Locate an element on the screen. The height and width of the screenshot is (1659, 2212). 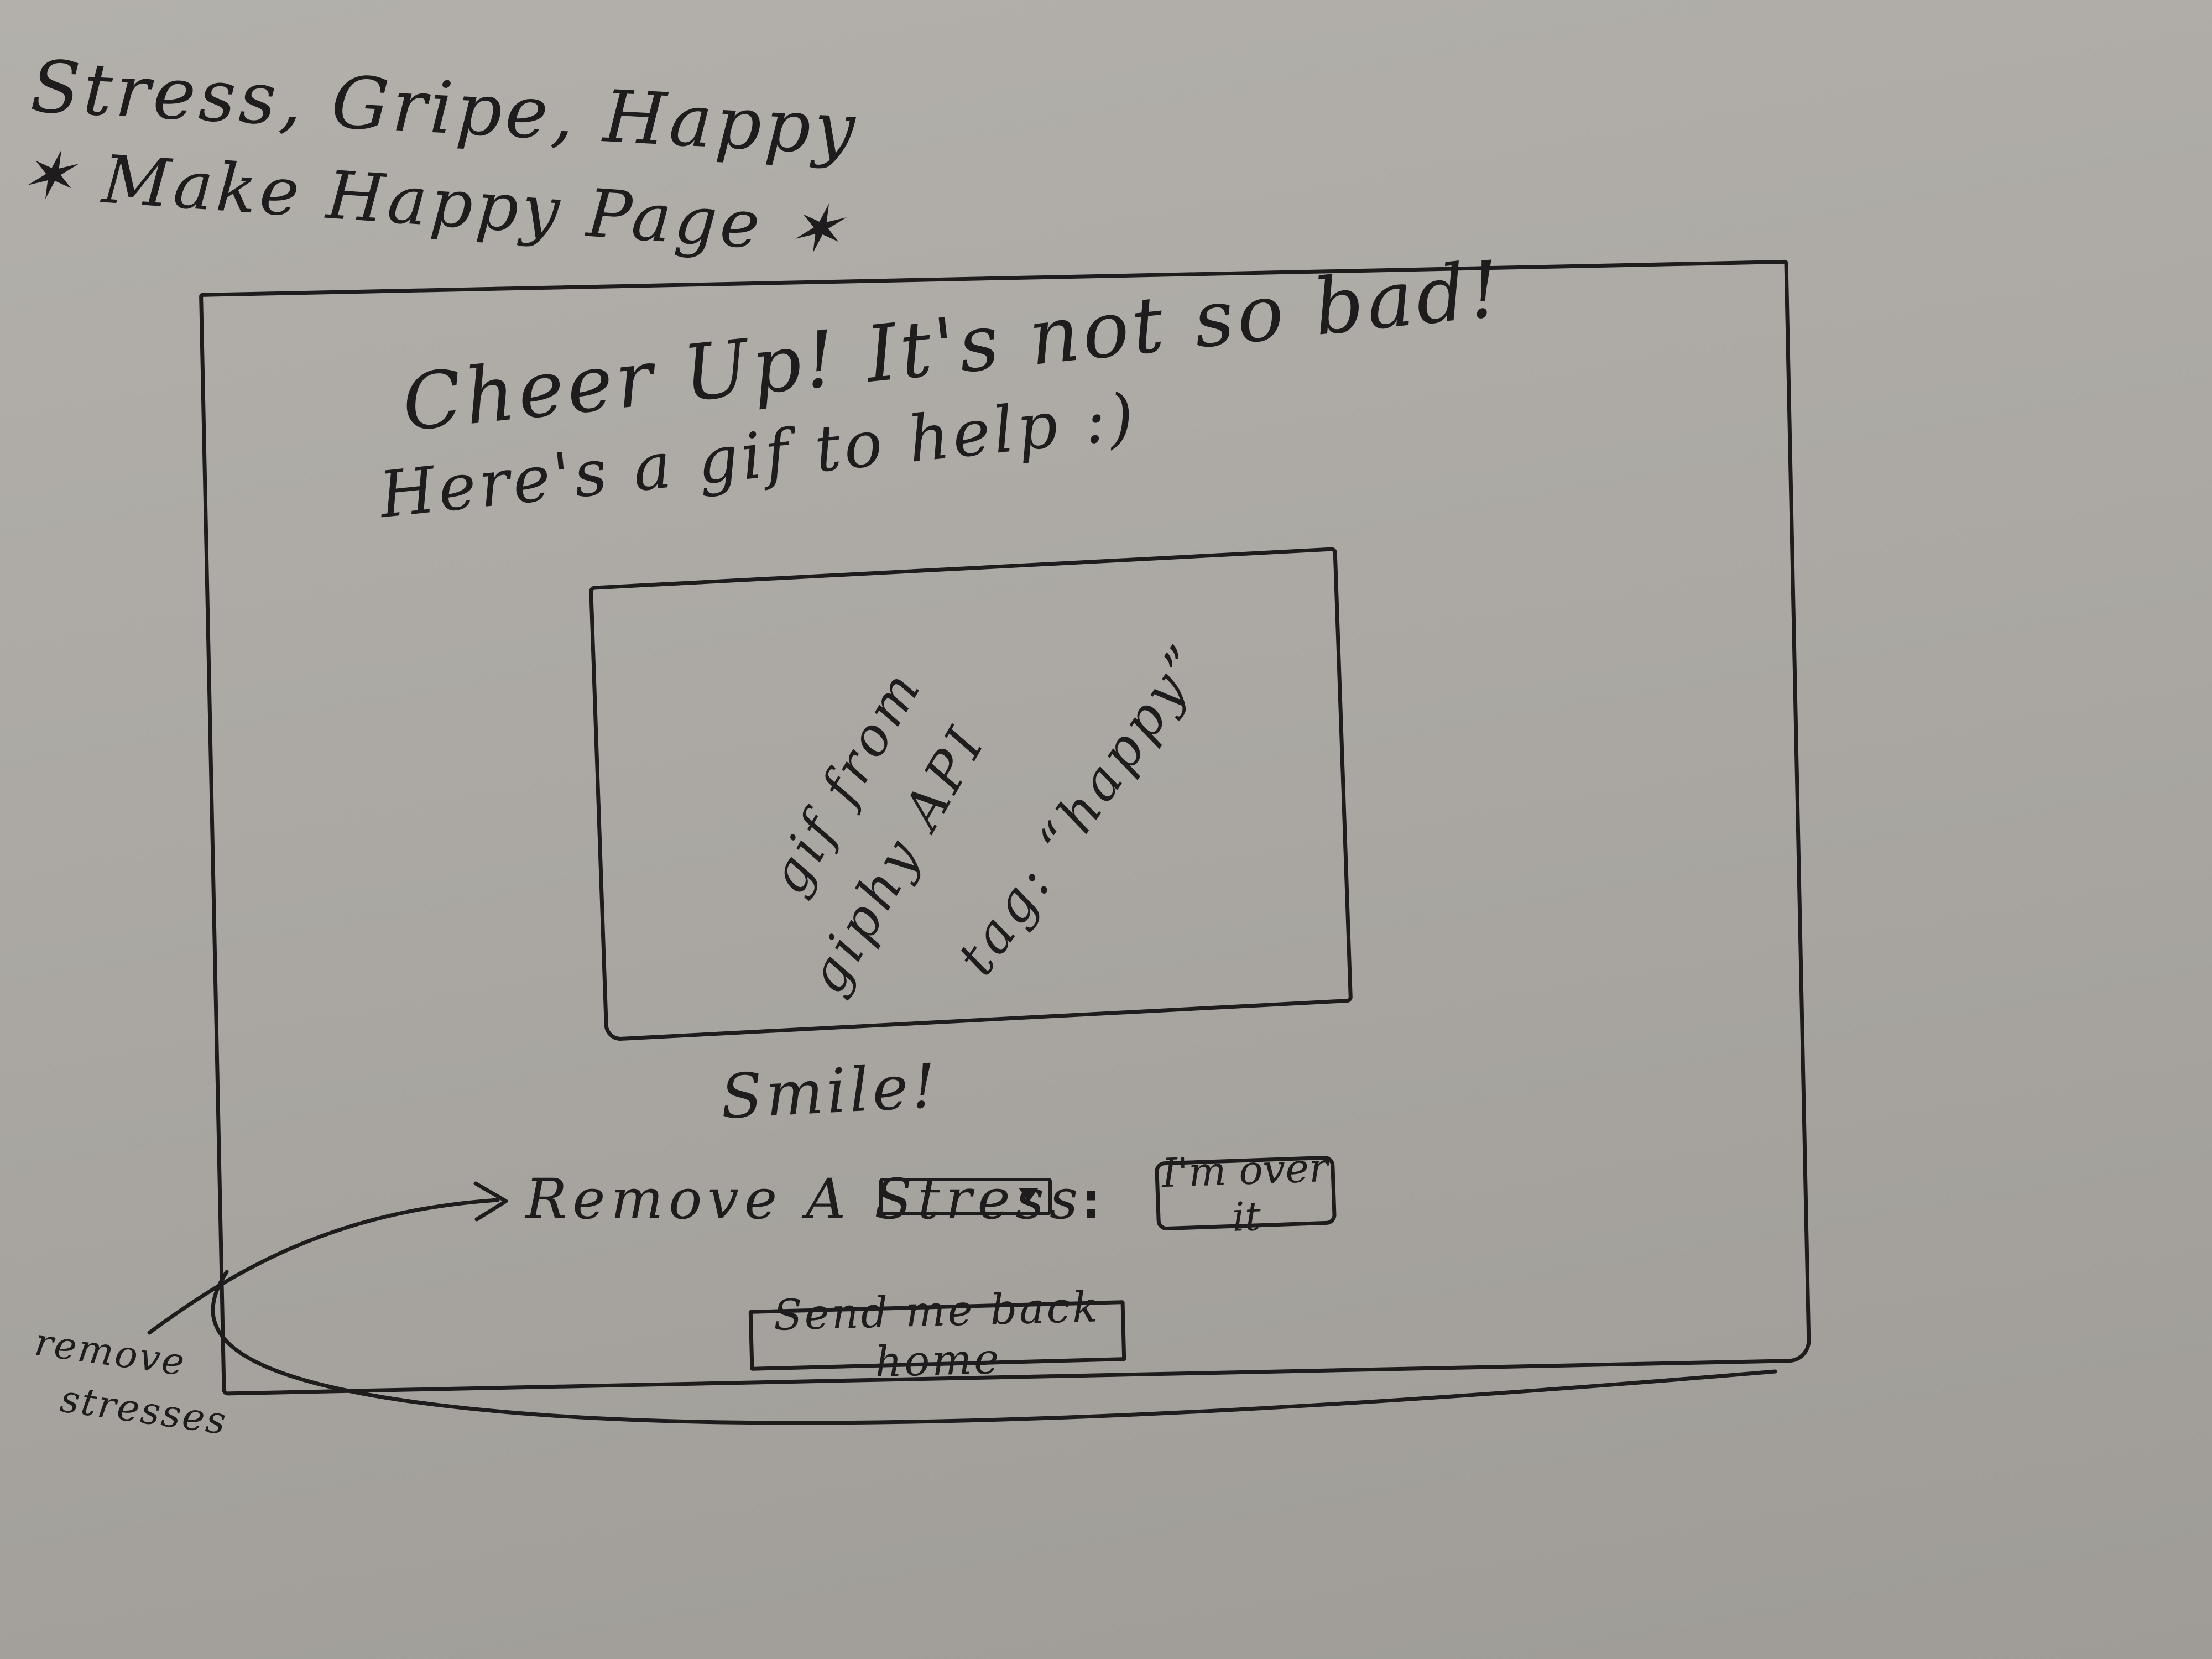
remove-stress-label: Remove A Stress is located at coordinates (805, 1199).